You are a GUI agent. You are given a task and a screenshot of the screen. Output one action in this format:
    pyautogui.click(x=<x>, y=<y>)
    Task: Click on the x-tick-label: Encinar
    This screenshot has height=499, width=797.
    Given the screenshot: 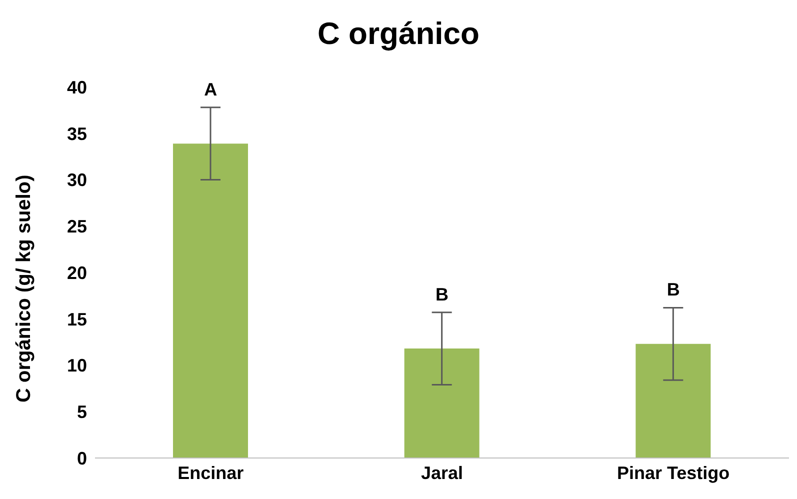 What is the action you would take?
    pyautogui.click(x=211, y=472)
    